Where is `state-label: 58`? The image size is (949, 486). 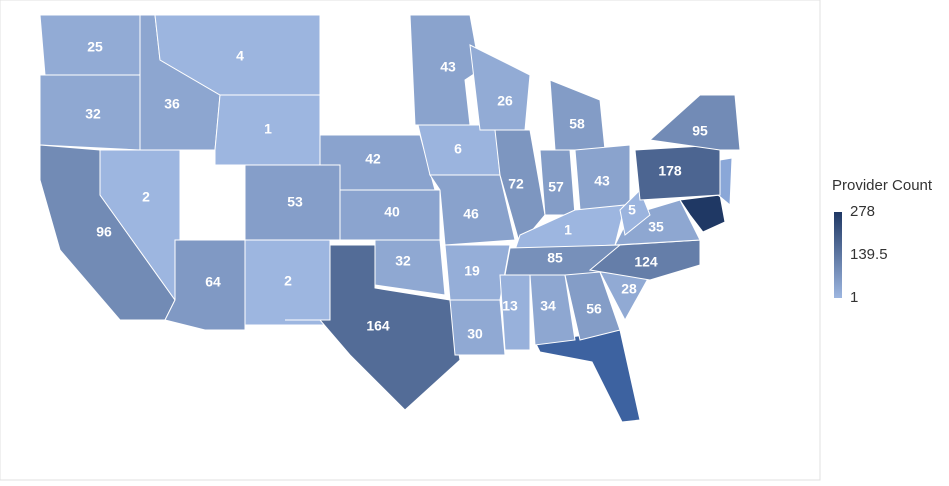 state-label: 58 is located at coordinates (577, 124).